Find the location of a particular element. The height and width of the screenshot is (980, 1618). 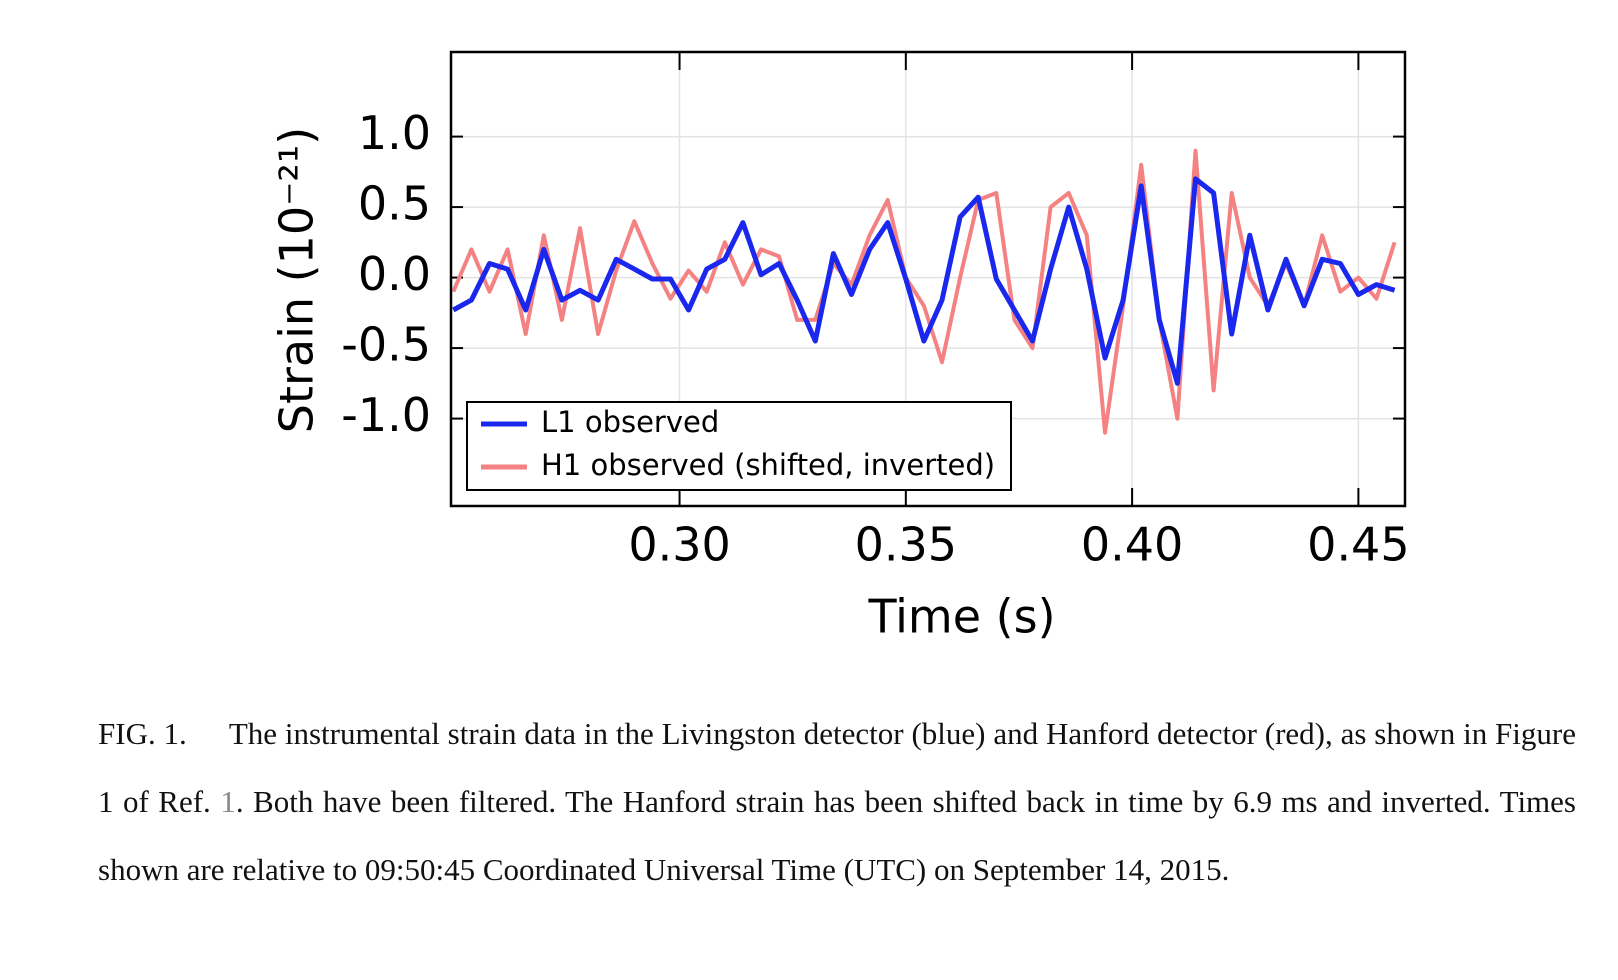

legend-box is located at coordinates (739, 446).